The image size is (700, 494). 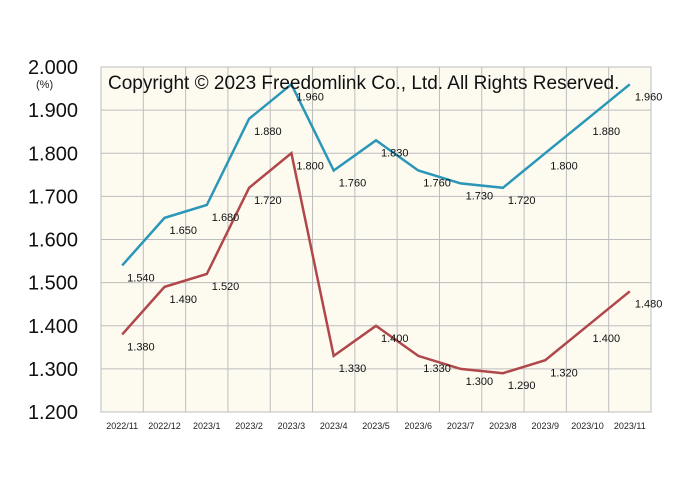 I want to click on x-tick-label: 2023/5, so click(x=376, y=426).